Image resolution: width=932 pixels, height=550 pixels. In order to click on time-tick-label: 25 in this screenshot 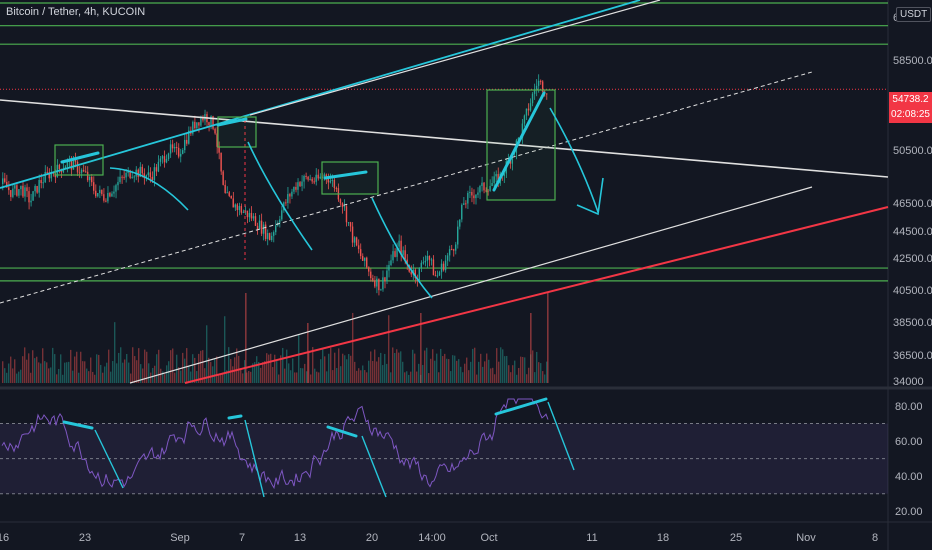, I will do `click(736, 538)`.